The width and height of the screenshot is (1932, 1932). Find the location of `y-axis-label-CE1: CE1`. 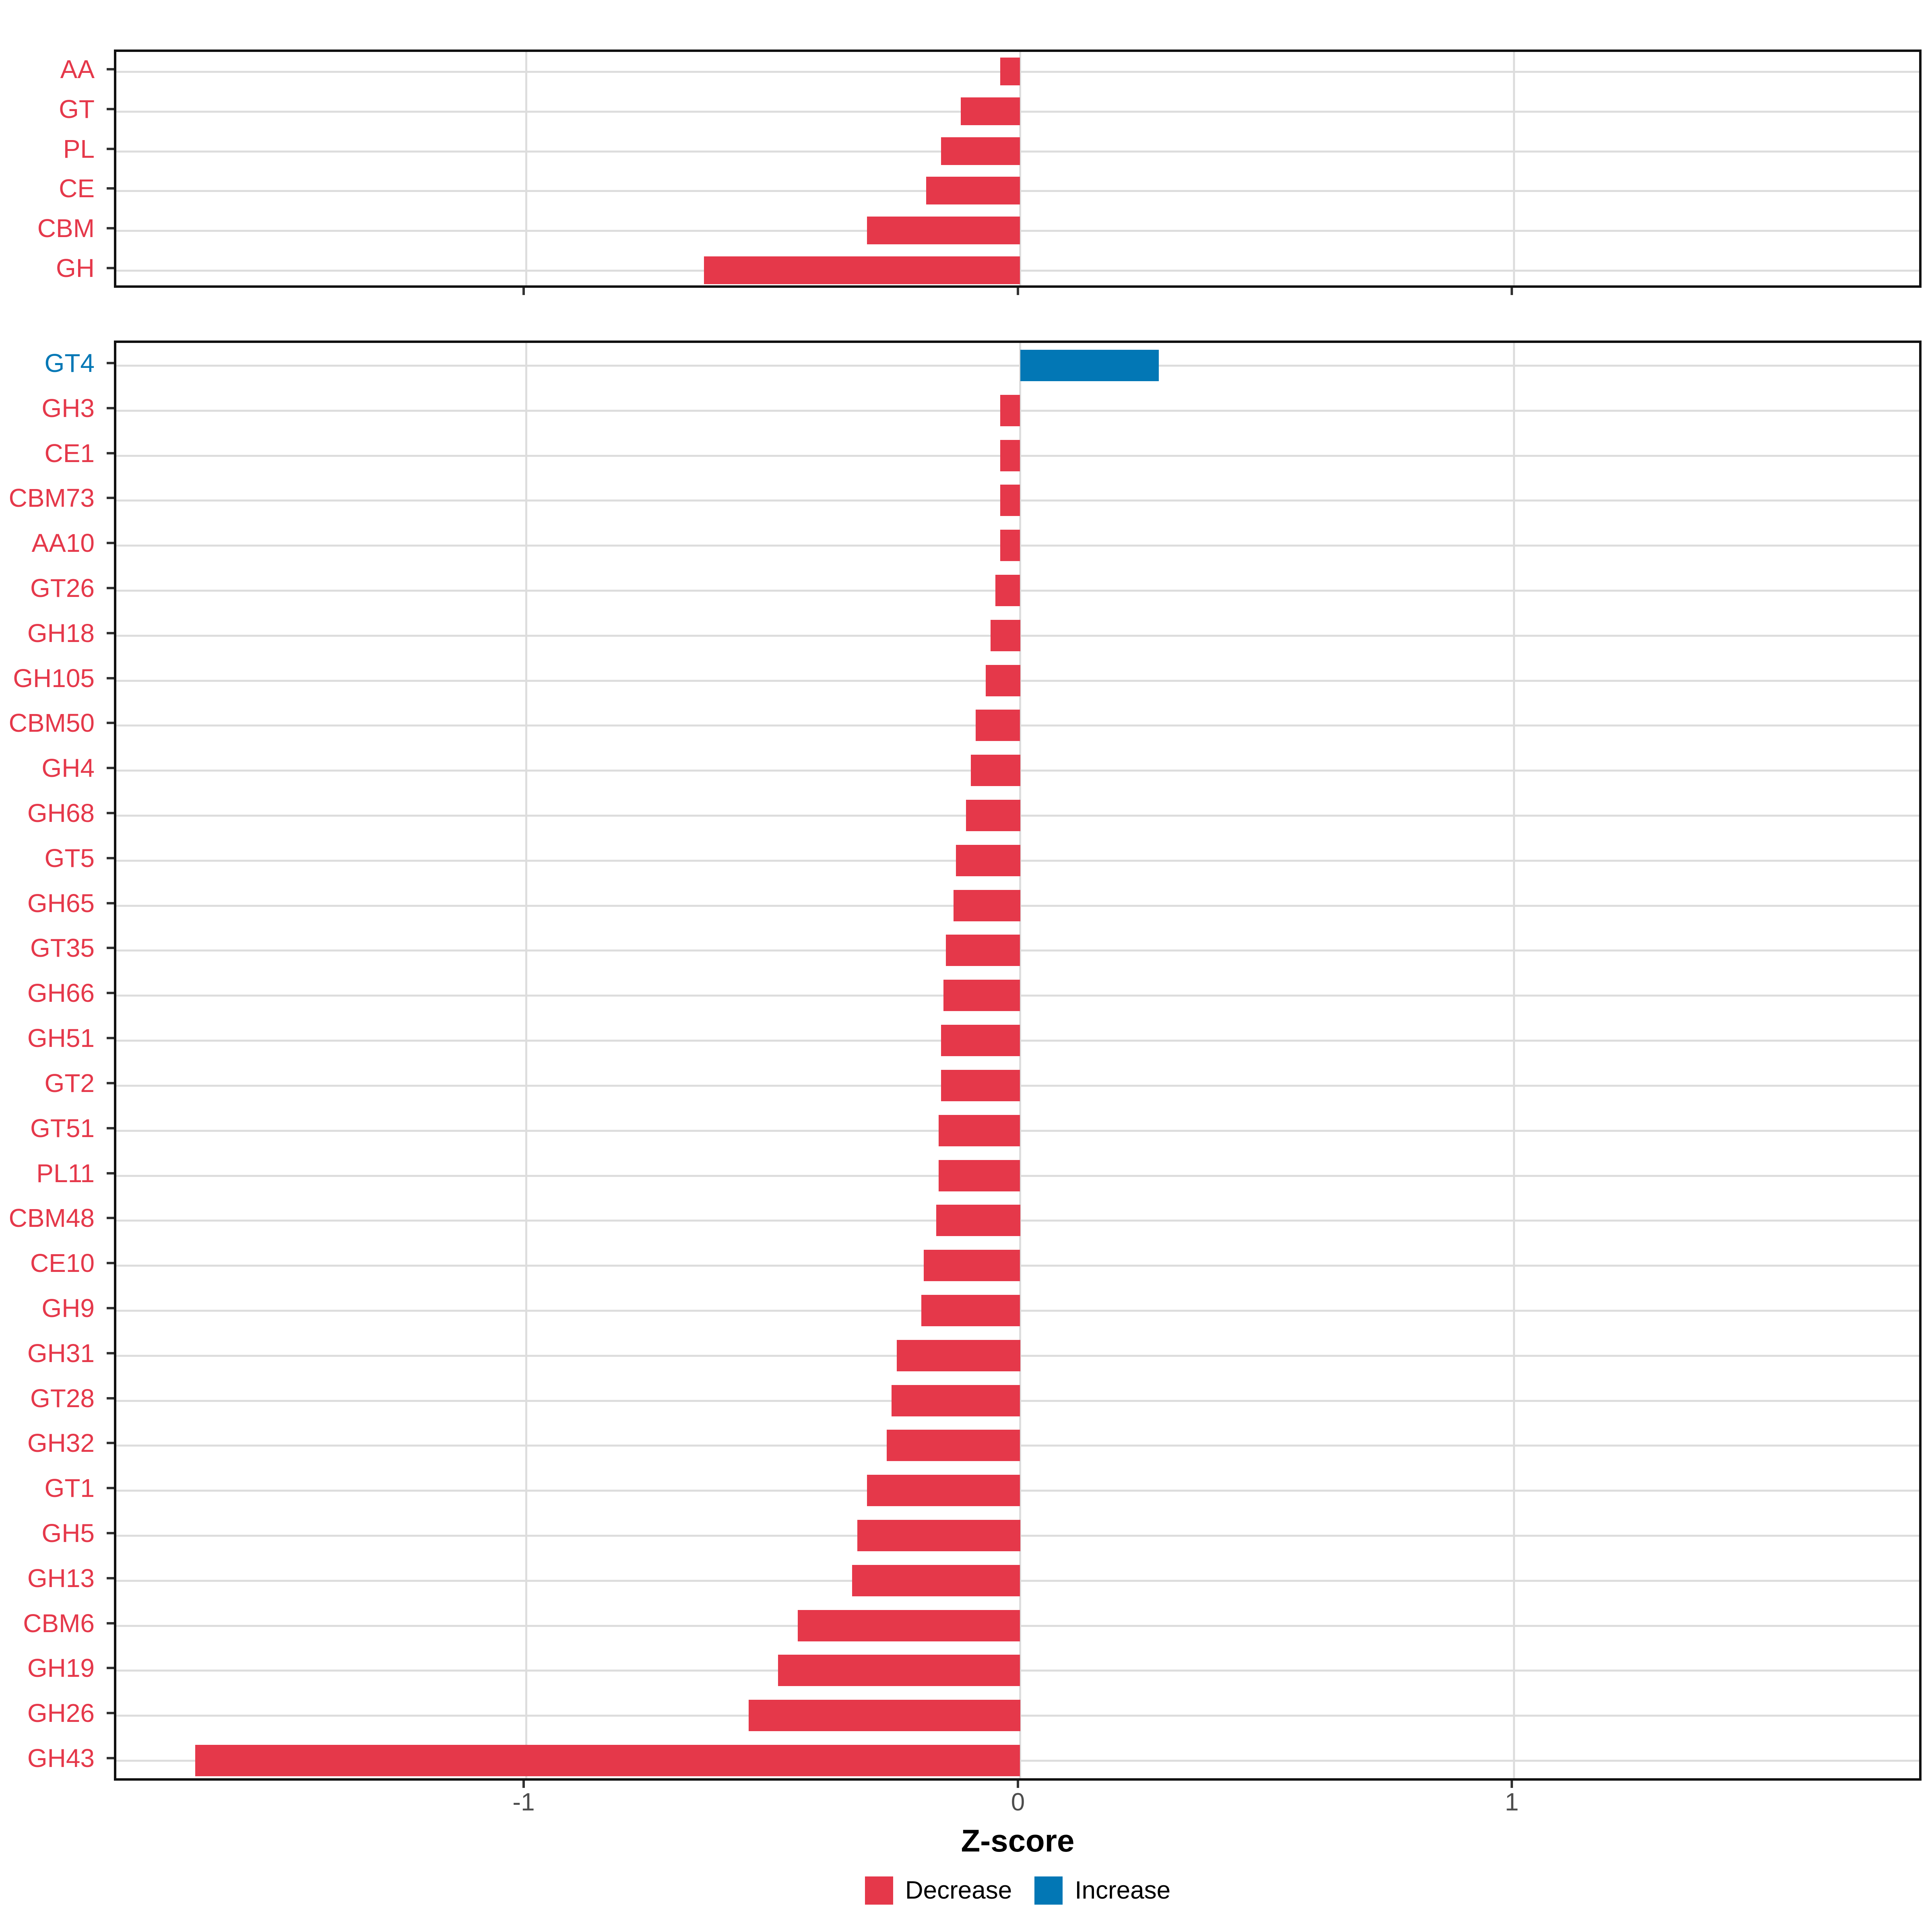

y-axis-label-CE1: CE1 is located at coordinates (69, 453).